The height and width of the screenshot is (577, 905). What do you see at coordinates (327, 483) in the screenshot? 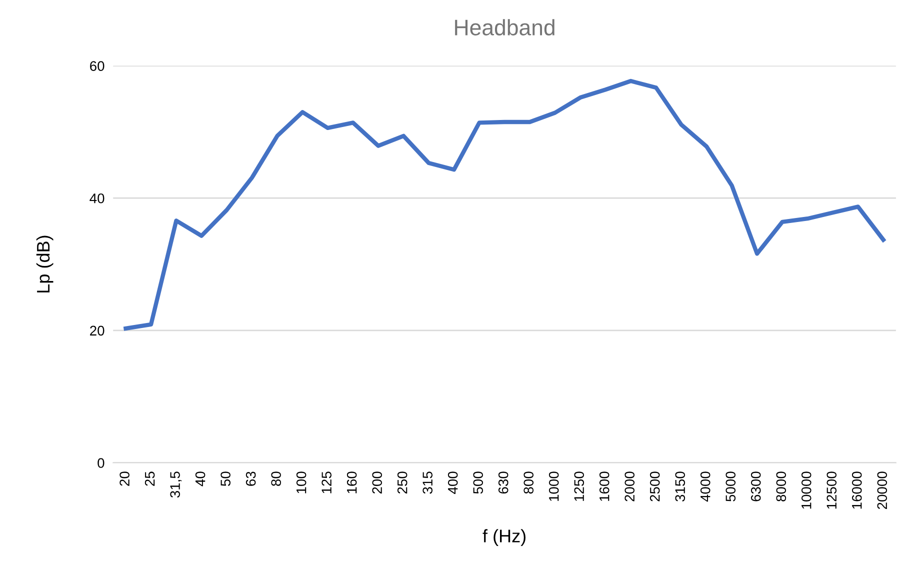
I see `x-tick-label: 125` at bounding box center [327, 483].